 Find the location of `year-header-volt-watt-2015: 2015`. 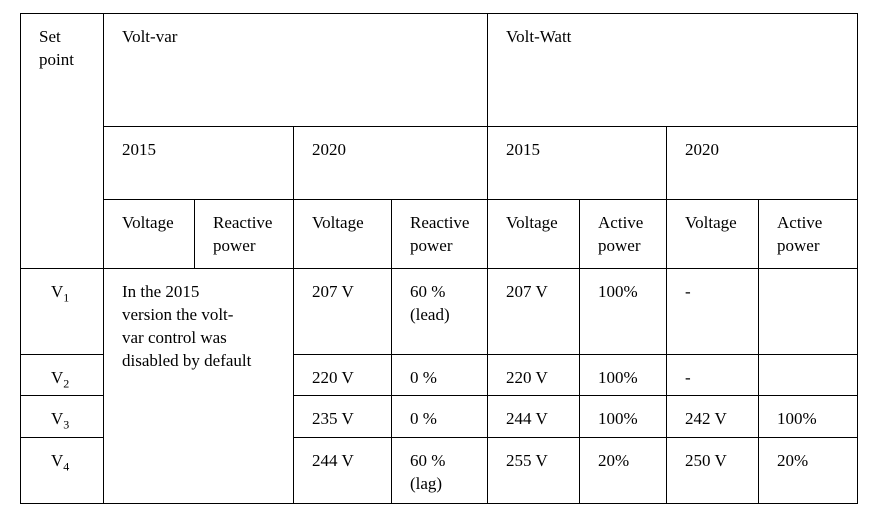

year-header-volt-watt-2015: 2015 is located at coordinates (577, 163).